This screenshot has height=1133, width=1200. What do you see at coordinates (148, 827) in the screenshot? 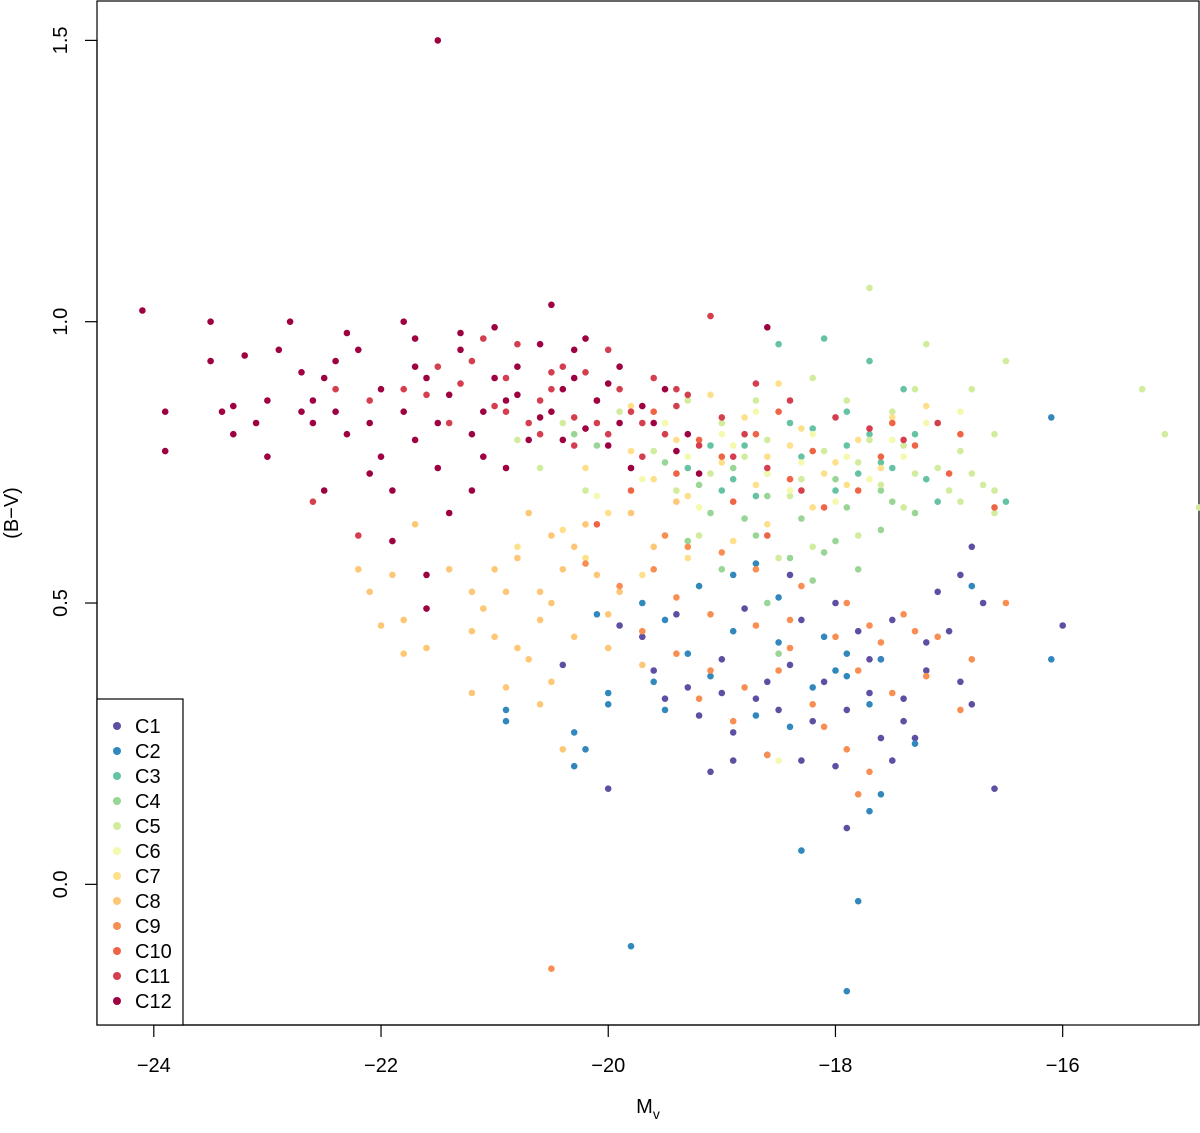
I see `legend-label: C5` at bounding box center [148, 827].